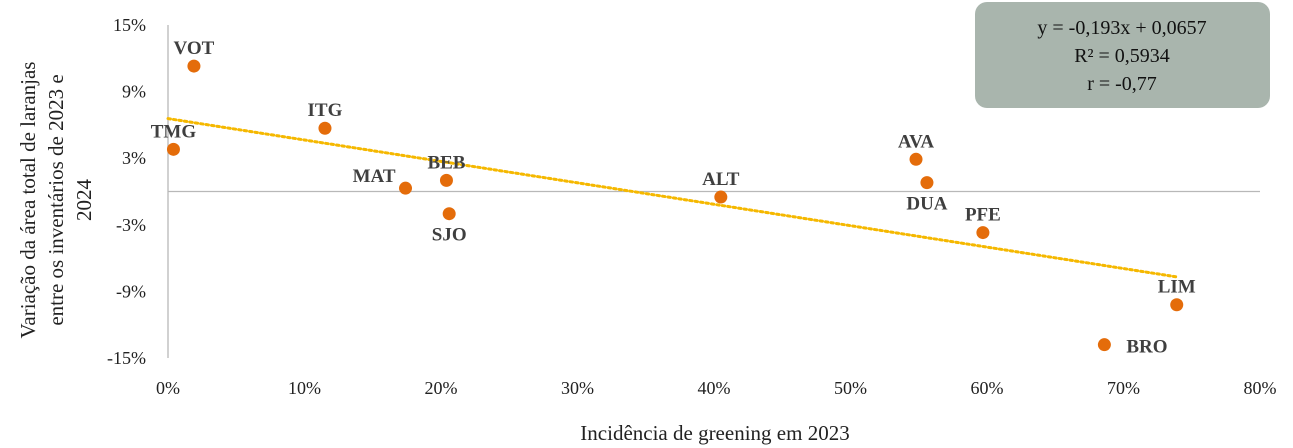 The image size is (1293, 448). Describe the element at coordinates (134, 158) in the screenshot. I see `y-tick-label: 3%` at that location.